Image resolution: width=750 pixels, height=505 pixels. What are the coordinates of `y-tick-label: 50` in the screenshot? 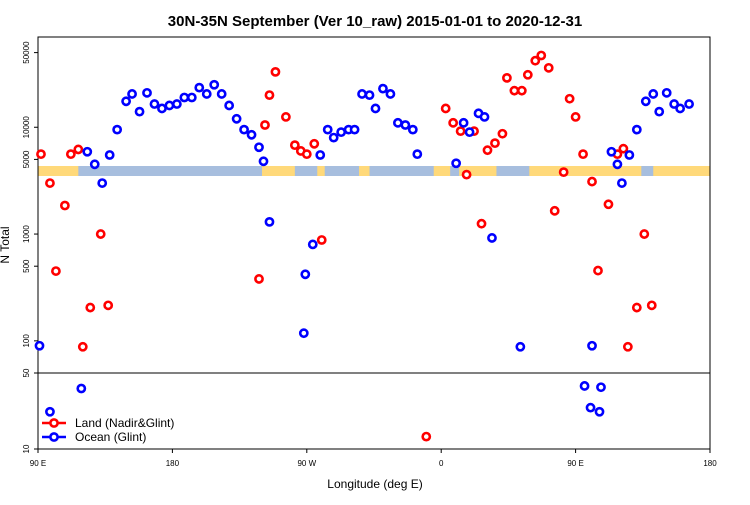 It's located at (26, 372).